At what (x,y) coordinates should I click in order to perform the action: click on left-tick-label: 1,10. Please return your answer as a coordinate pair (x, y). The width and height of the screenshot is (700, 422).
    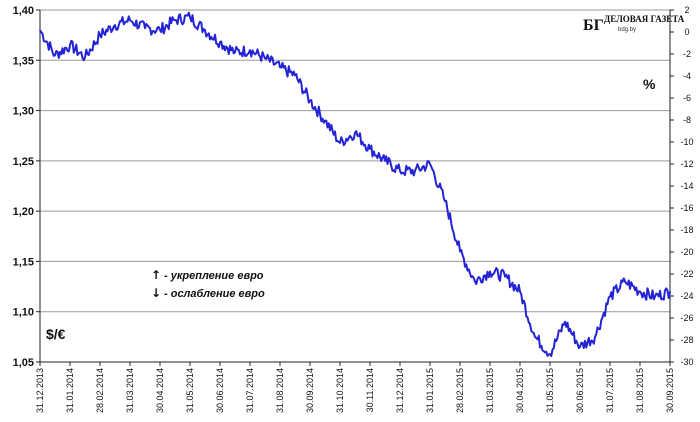
    Looking at the image, I should click on (23, 313).